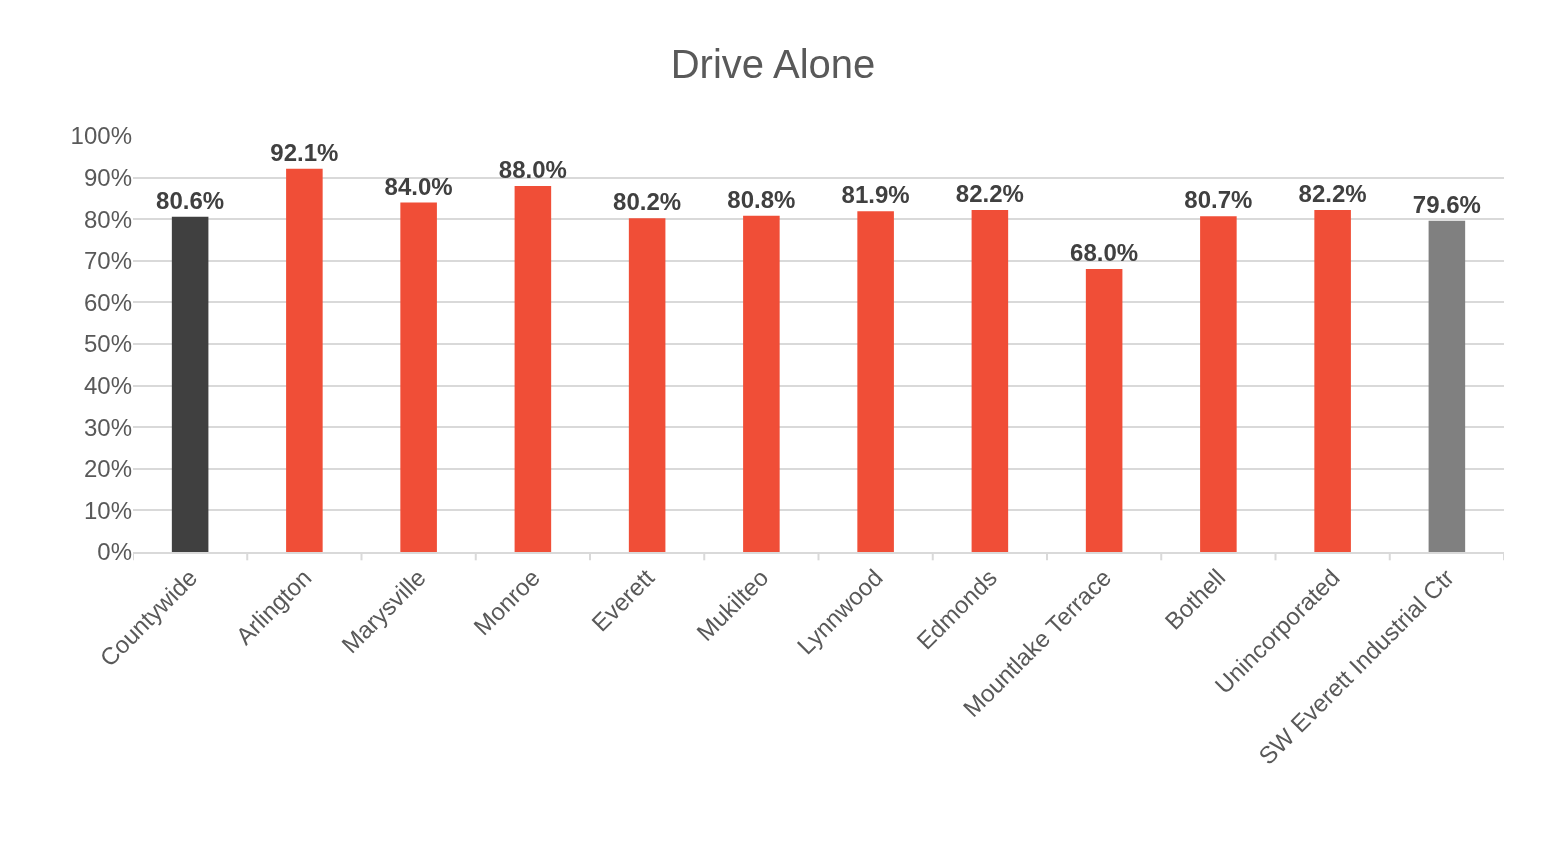 The height and width of the screenshot is (848, 1546). What do you see at coordinates (761, 199) in the screenshot?
I see `data-label: 80.8%` at bounding box center [761, 199].